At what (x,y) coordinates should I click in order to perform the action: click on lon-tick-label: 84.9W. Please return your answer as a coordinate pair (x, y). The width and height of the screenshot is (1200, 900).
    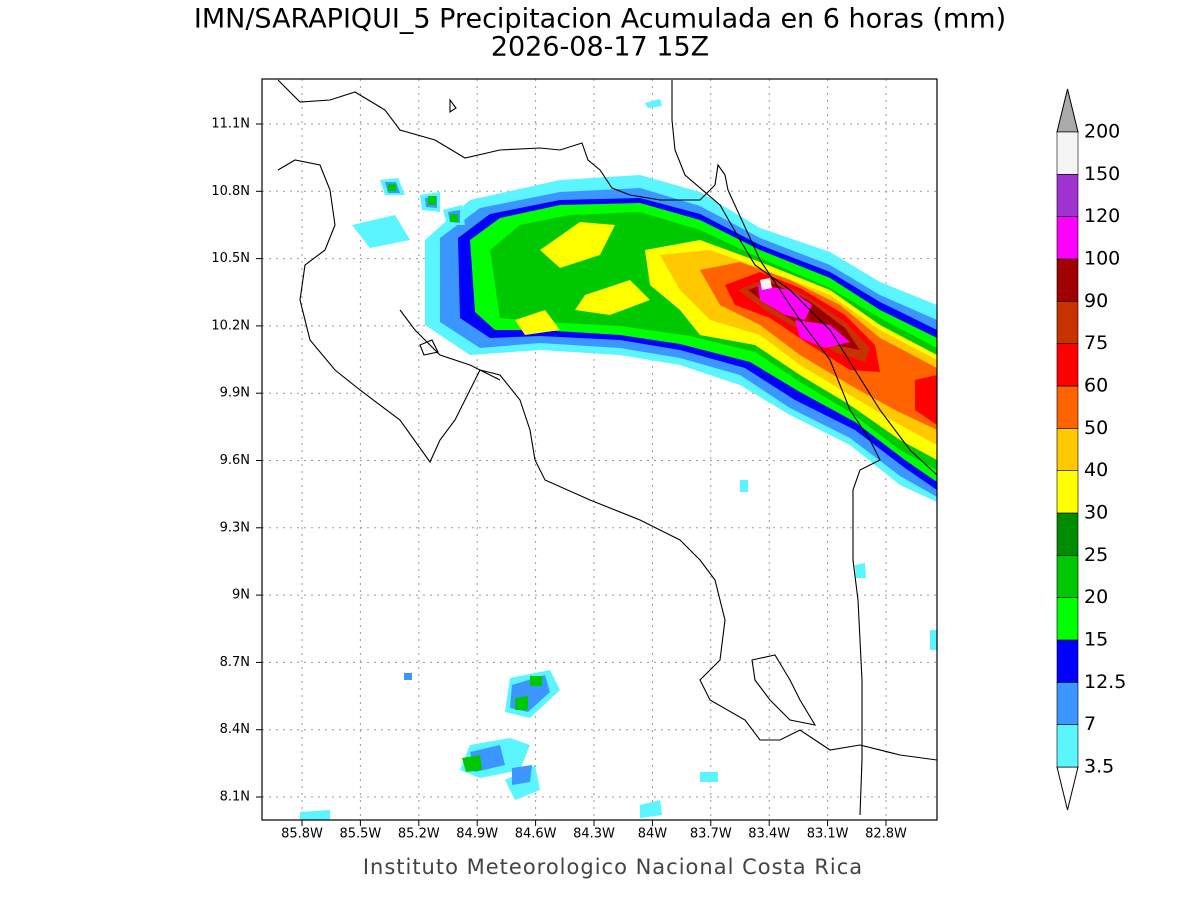
    Looking at the image, I should click on (477, 834).